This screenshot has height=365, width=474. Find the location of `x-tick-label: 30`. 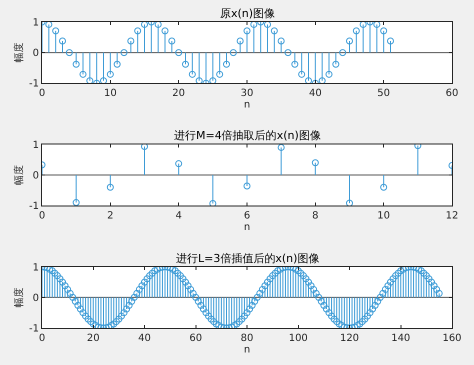

x-tick-label: 30 is located at coordinates (247, 94).